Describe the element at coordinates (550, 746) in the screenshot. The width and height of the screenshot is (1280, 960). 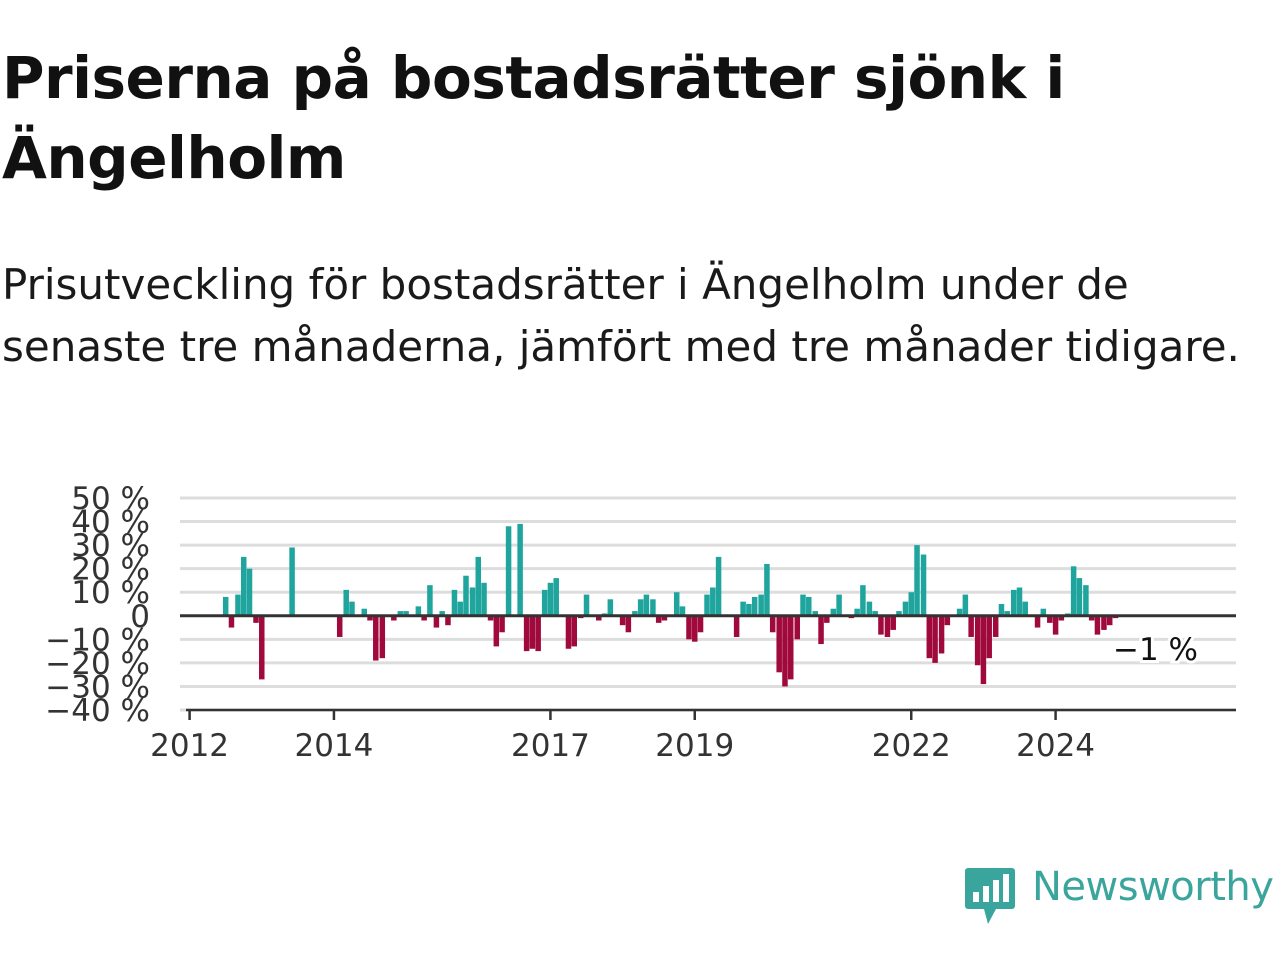
I see `x-tick-label: 2017` at that location.